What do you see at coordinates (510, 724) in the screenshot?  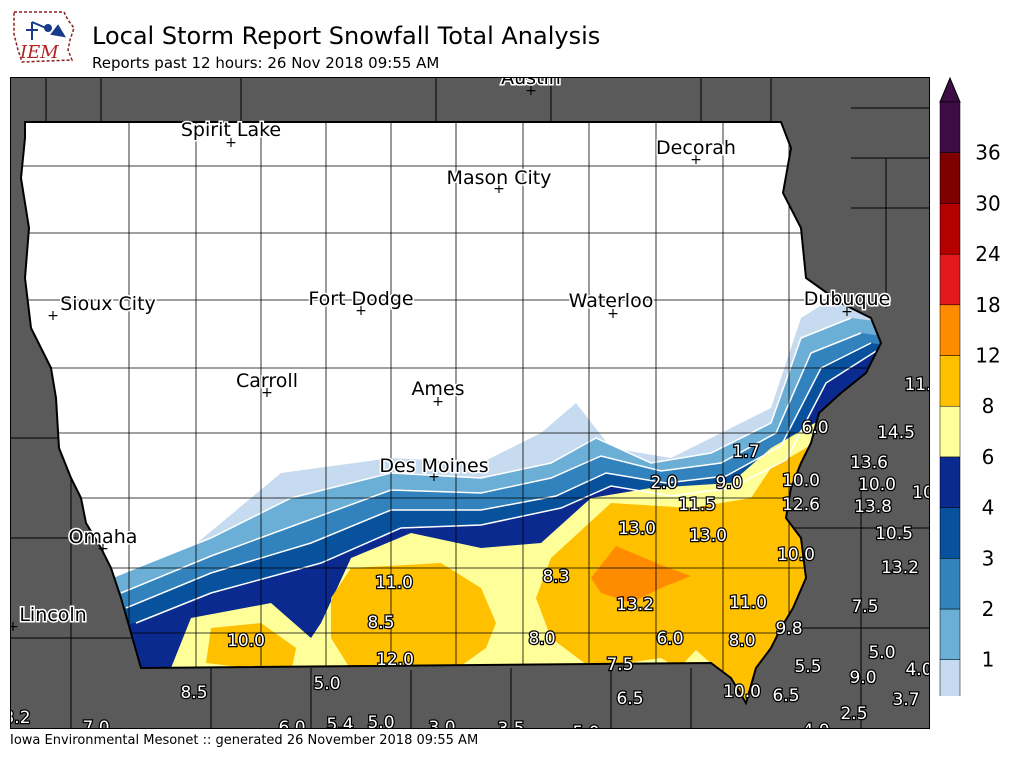 I see `snowfall-report-value: 3.5` at bounding box center [510, 724].